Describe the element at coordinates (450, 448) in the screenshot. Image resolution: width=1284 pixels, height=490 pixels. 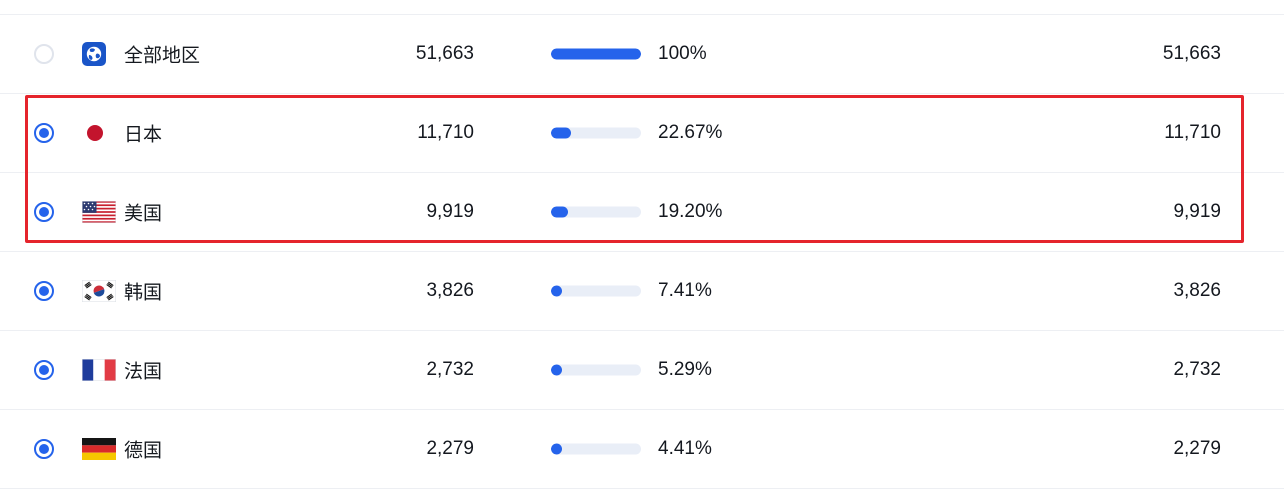
I see `value-primary: 2,279` at that location.